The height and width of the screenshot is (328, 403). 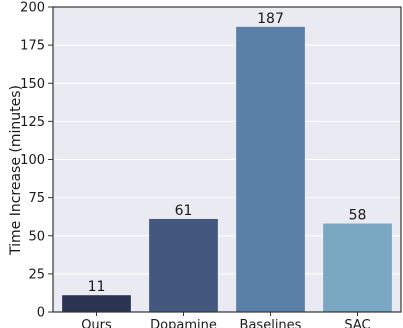 I want to click on y-tick-label: 100, so click(x=32, y=160).